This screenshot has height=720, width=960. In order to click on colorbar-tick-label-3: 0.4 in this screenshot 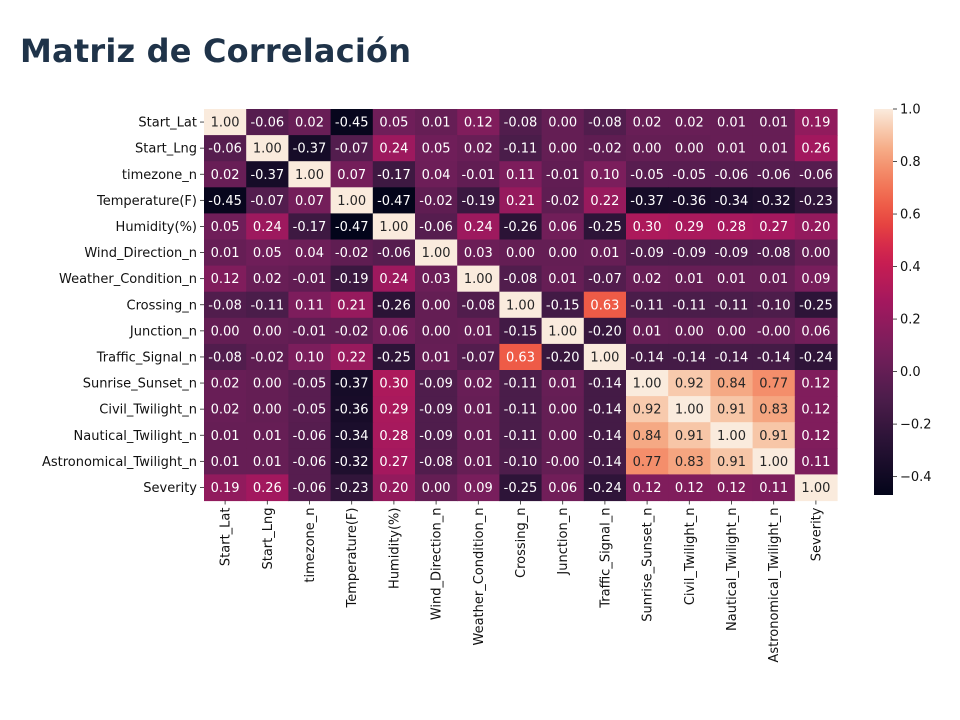, I will do `click(910, 267)`.